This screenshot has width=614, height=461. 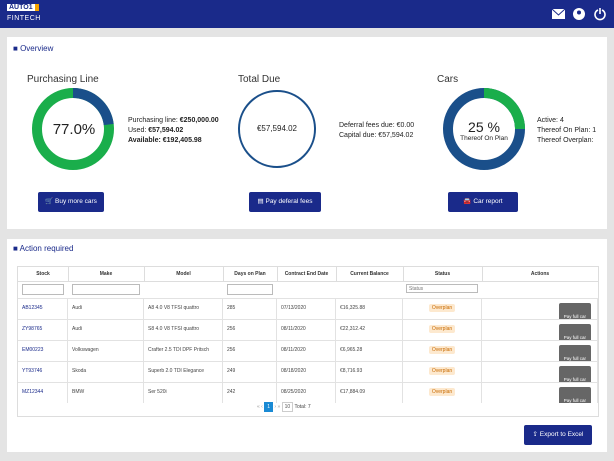 What do you see at coordinates (259, 79) in the screenshot?
I see `card-title: Total Due` at bounding box center [259, 79].